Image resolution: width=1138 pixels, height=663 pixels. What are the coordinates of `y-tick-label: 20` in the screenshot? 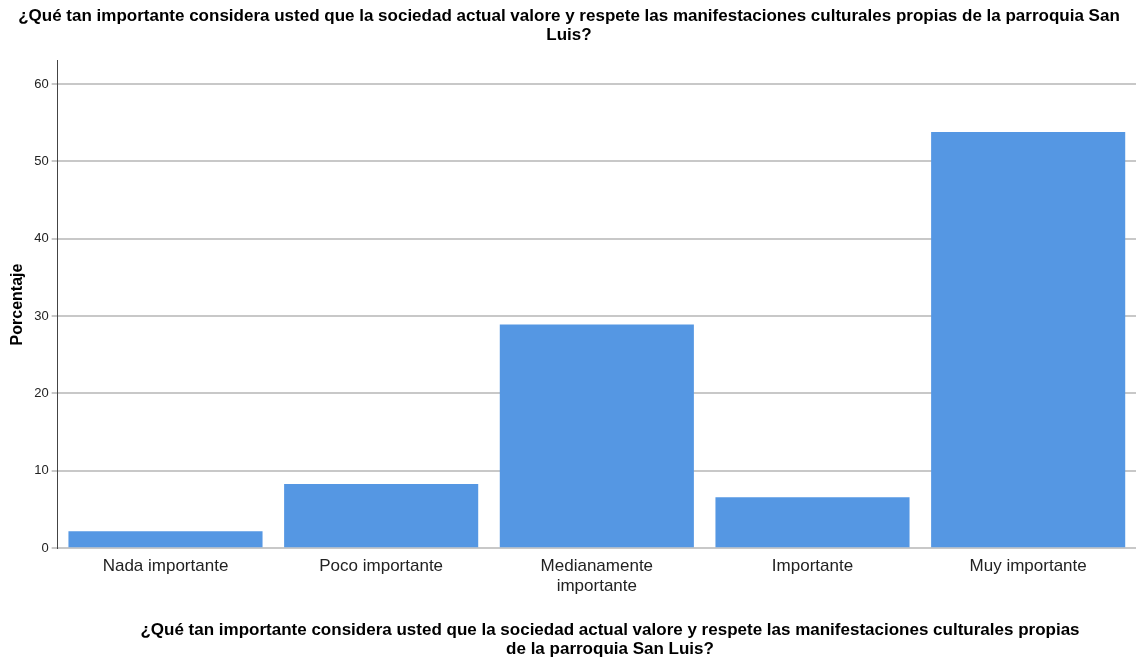 It's located at (41, 393).